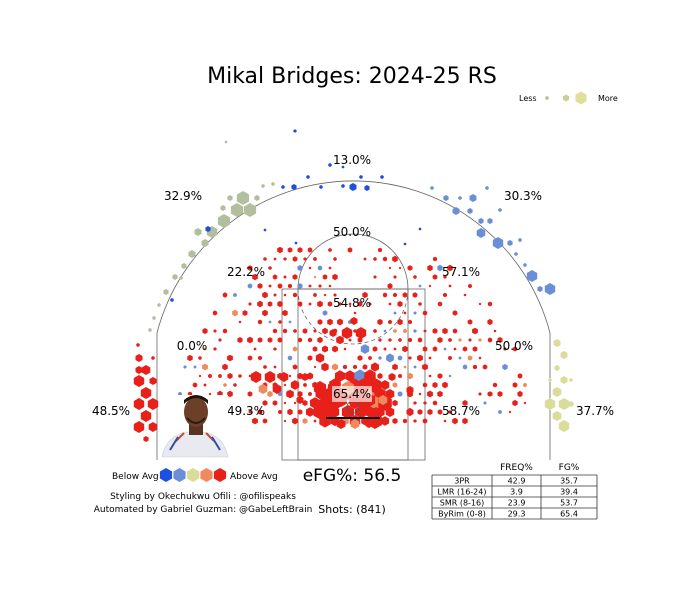  I want to click on table-cell-freq: 23.9, so click(517, 503).